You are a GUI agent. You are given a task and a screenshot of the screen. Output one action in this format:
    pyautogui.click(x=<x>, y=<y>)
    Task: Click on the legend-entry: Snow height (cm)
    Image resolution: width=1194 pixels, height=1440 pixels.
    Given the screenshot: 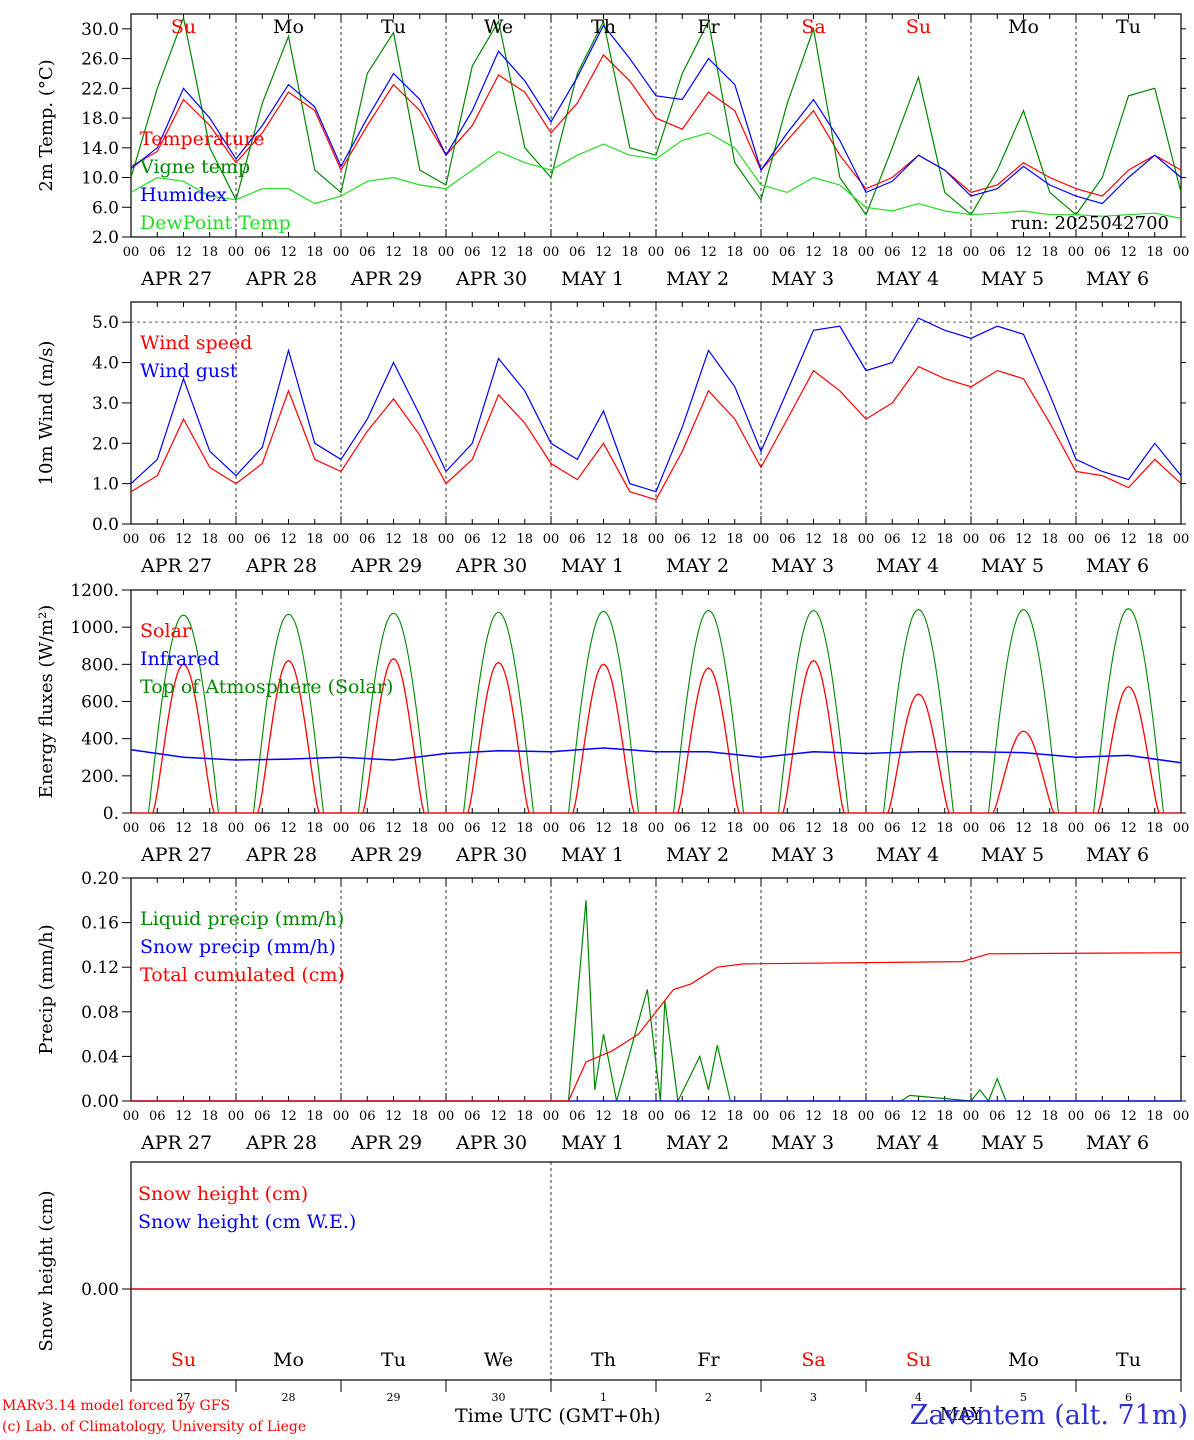 What is the action you would take?
    pyautogui.click(x=223, y=1194)
    